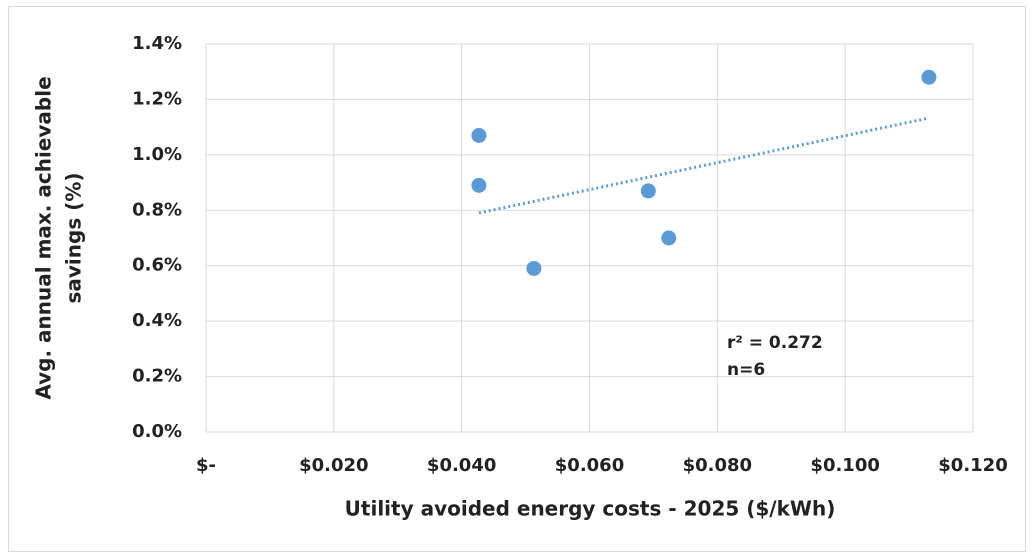 This screenshot has height=558, width=1034. I want to click on x-tick-label: $0.060, so click(589, 465).